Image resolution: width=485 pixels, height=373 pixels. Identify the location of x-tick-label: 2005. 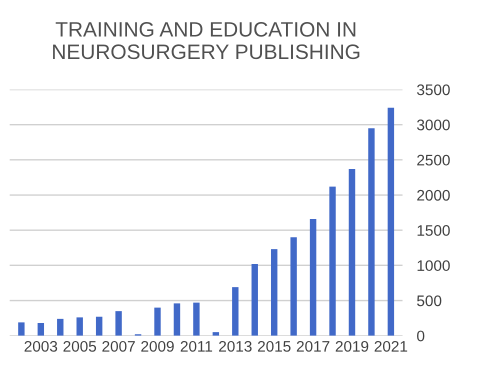
(79, 346).